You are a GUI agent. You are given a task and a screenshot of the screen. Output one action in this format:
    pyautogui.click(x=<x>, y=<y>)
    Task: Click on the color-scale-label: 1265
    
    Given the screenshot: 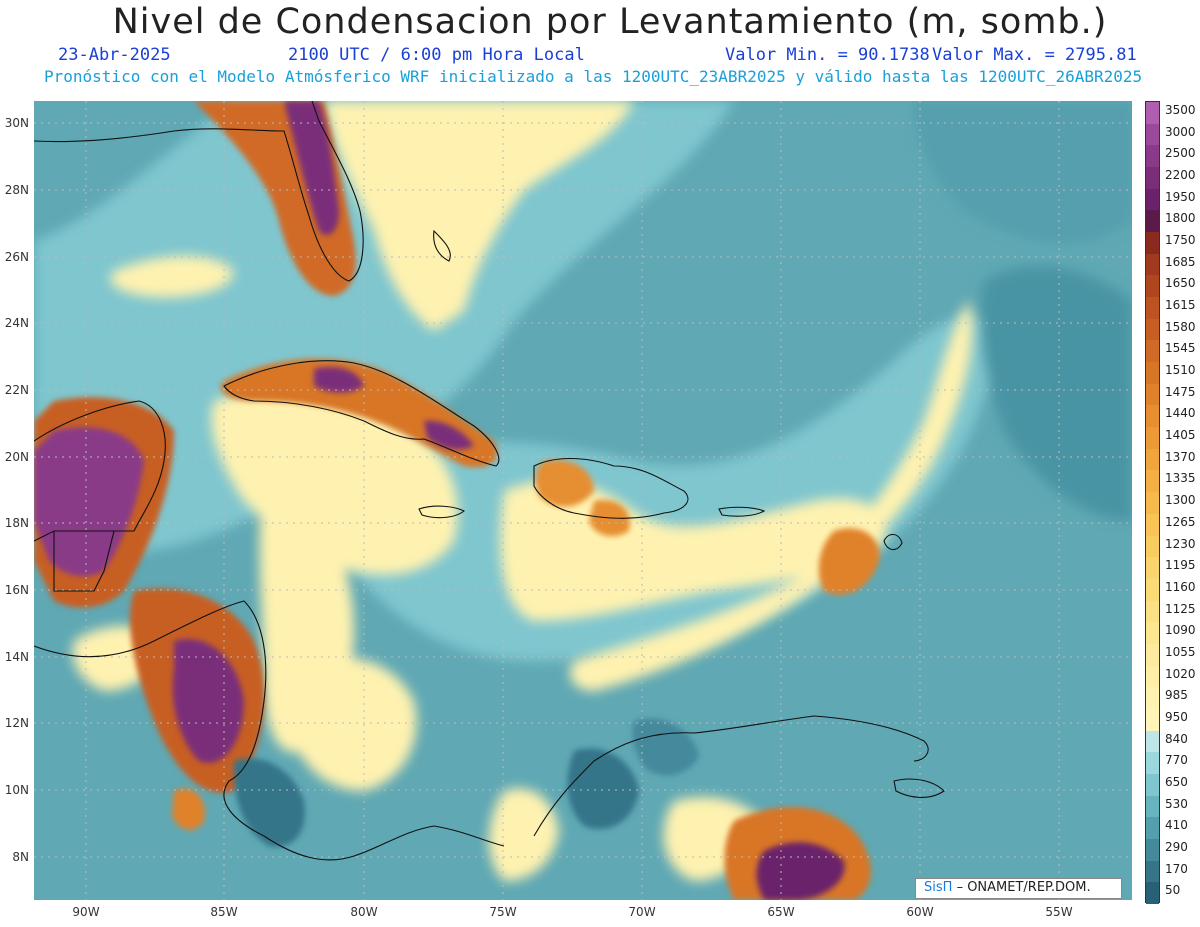 What is the action you would take?
    pyautogui.click(x=1180, y=521)
    